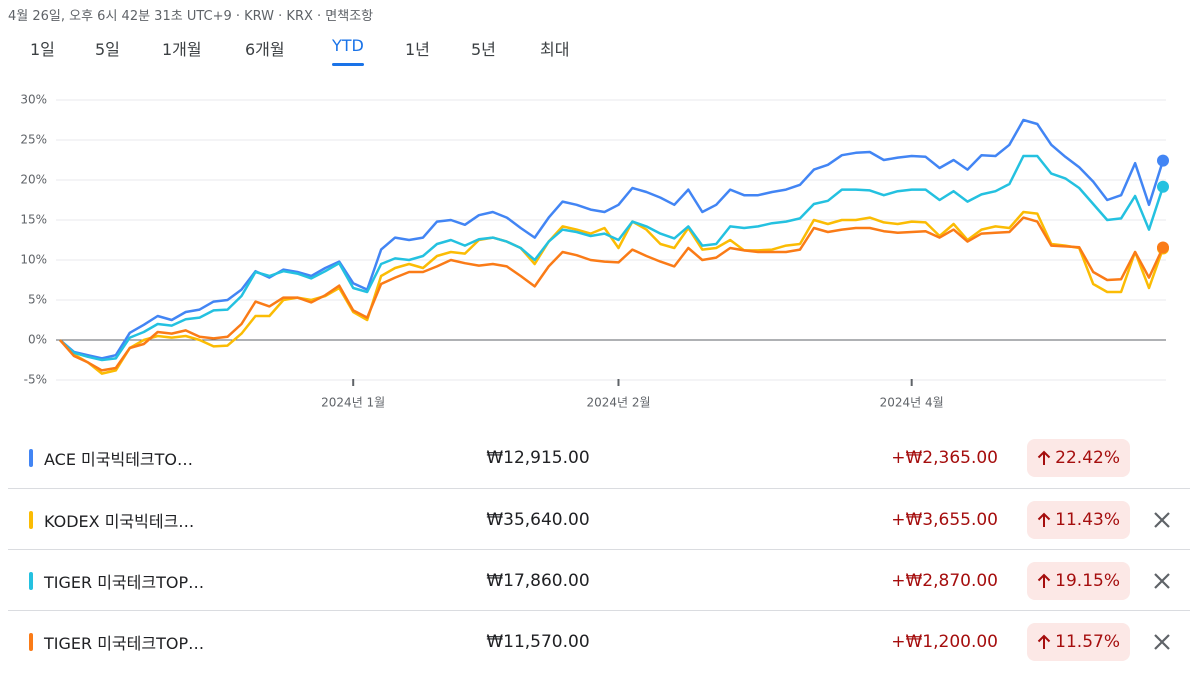  I want to click on change-percent: 11.57%, so click(1087, 641).